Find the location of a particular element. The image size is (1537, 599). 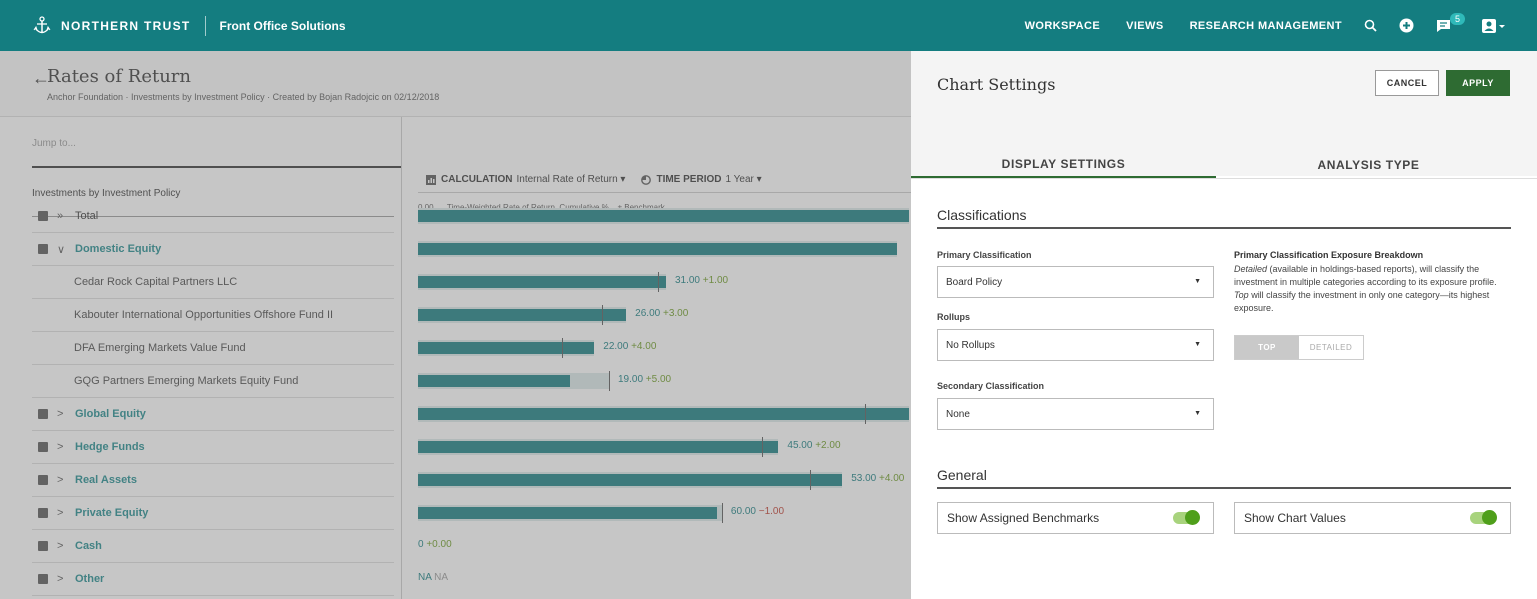

bar-delta: +5.00 is located at coordinates (658, 379).